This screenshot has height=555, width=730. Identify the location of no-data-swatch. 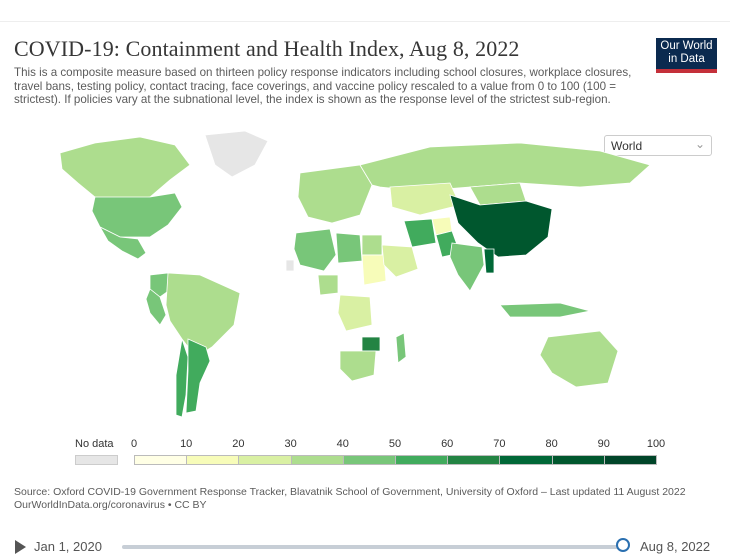
(96, 460).